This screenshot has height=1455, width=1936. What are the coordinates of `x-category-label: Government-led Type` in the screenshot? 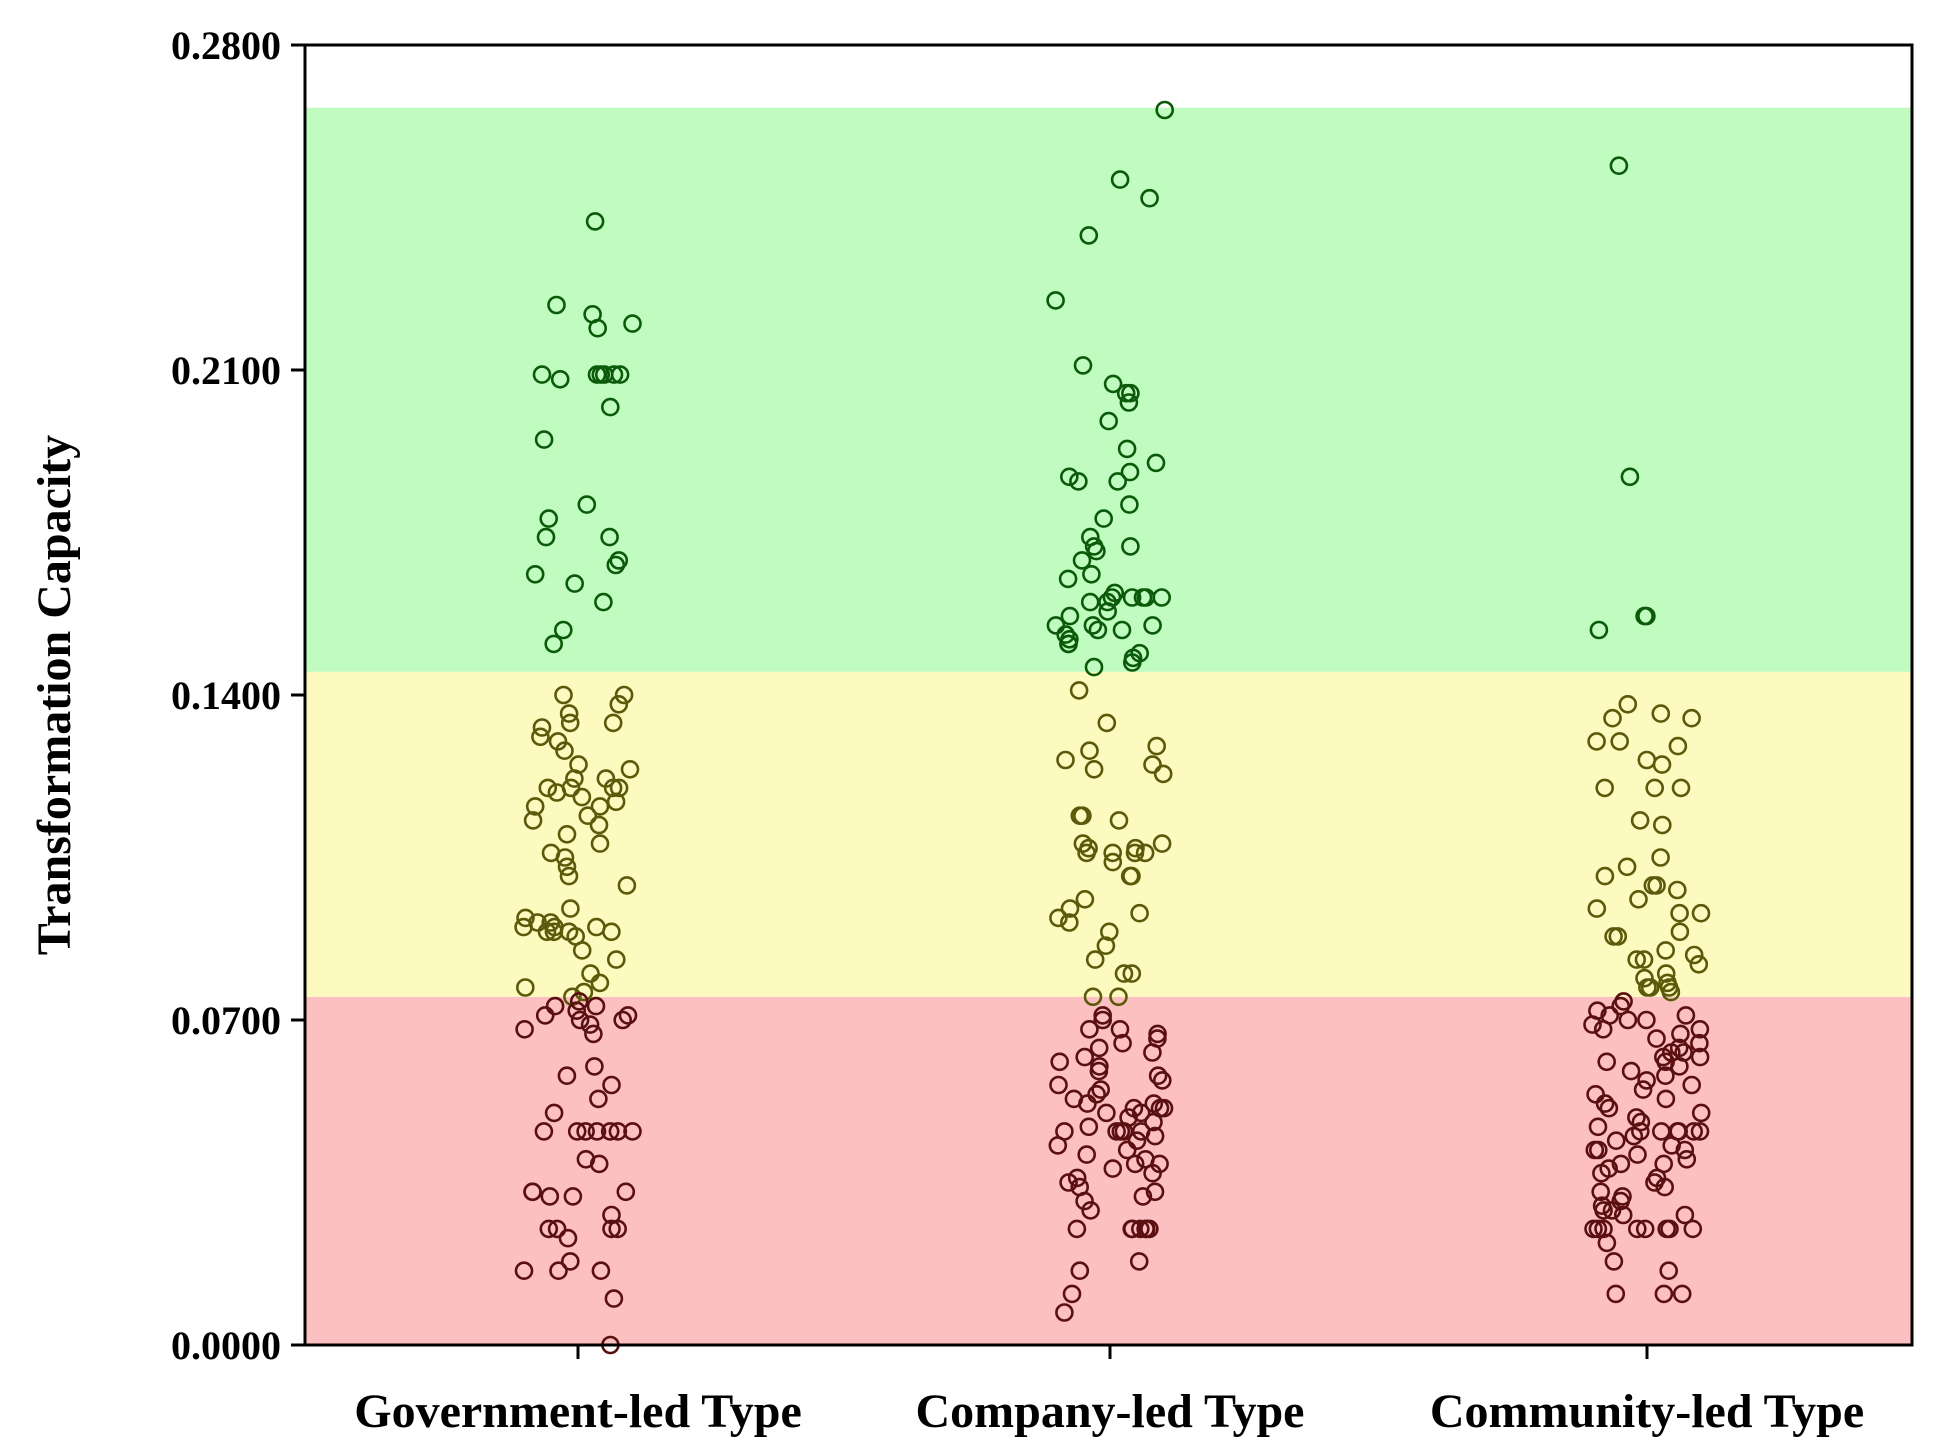 It's located at (578, 1411).